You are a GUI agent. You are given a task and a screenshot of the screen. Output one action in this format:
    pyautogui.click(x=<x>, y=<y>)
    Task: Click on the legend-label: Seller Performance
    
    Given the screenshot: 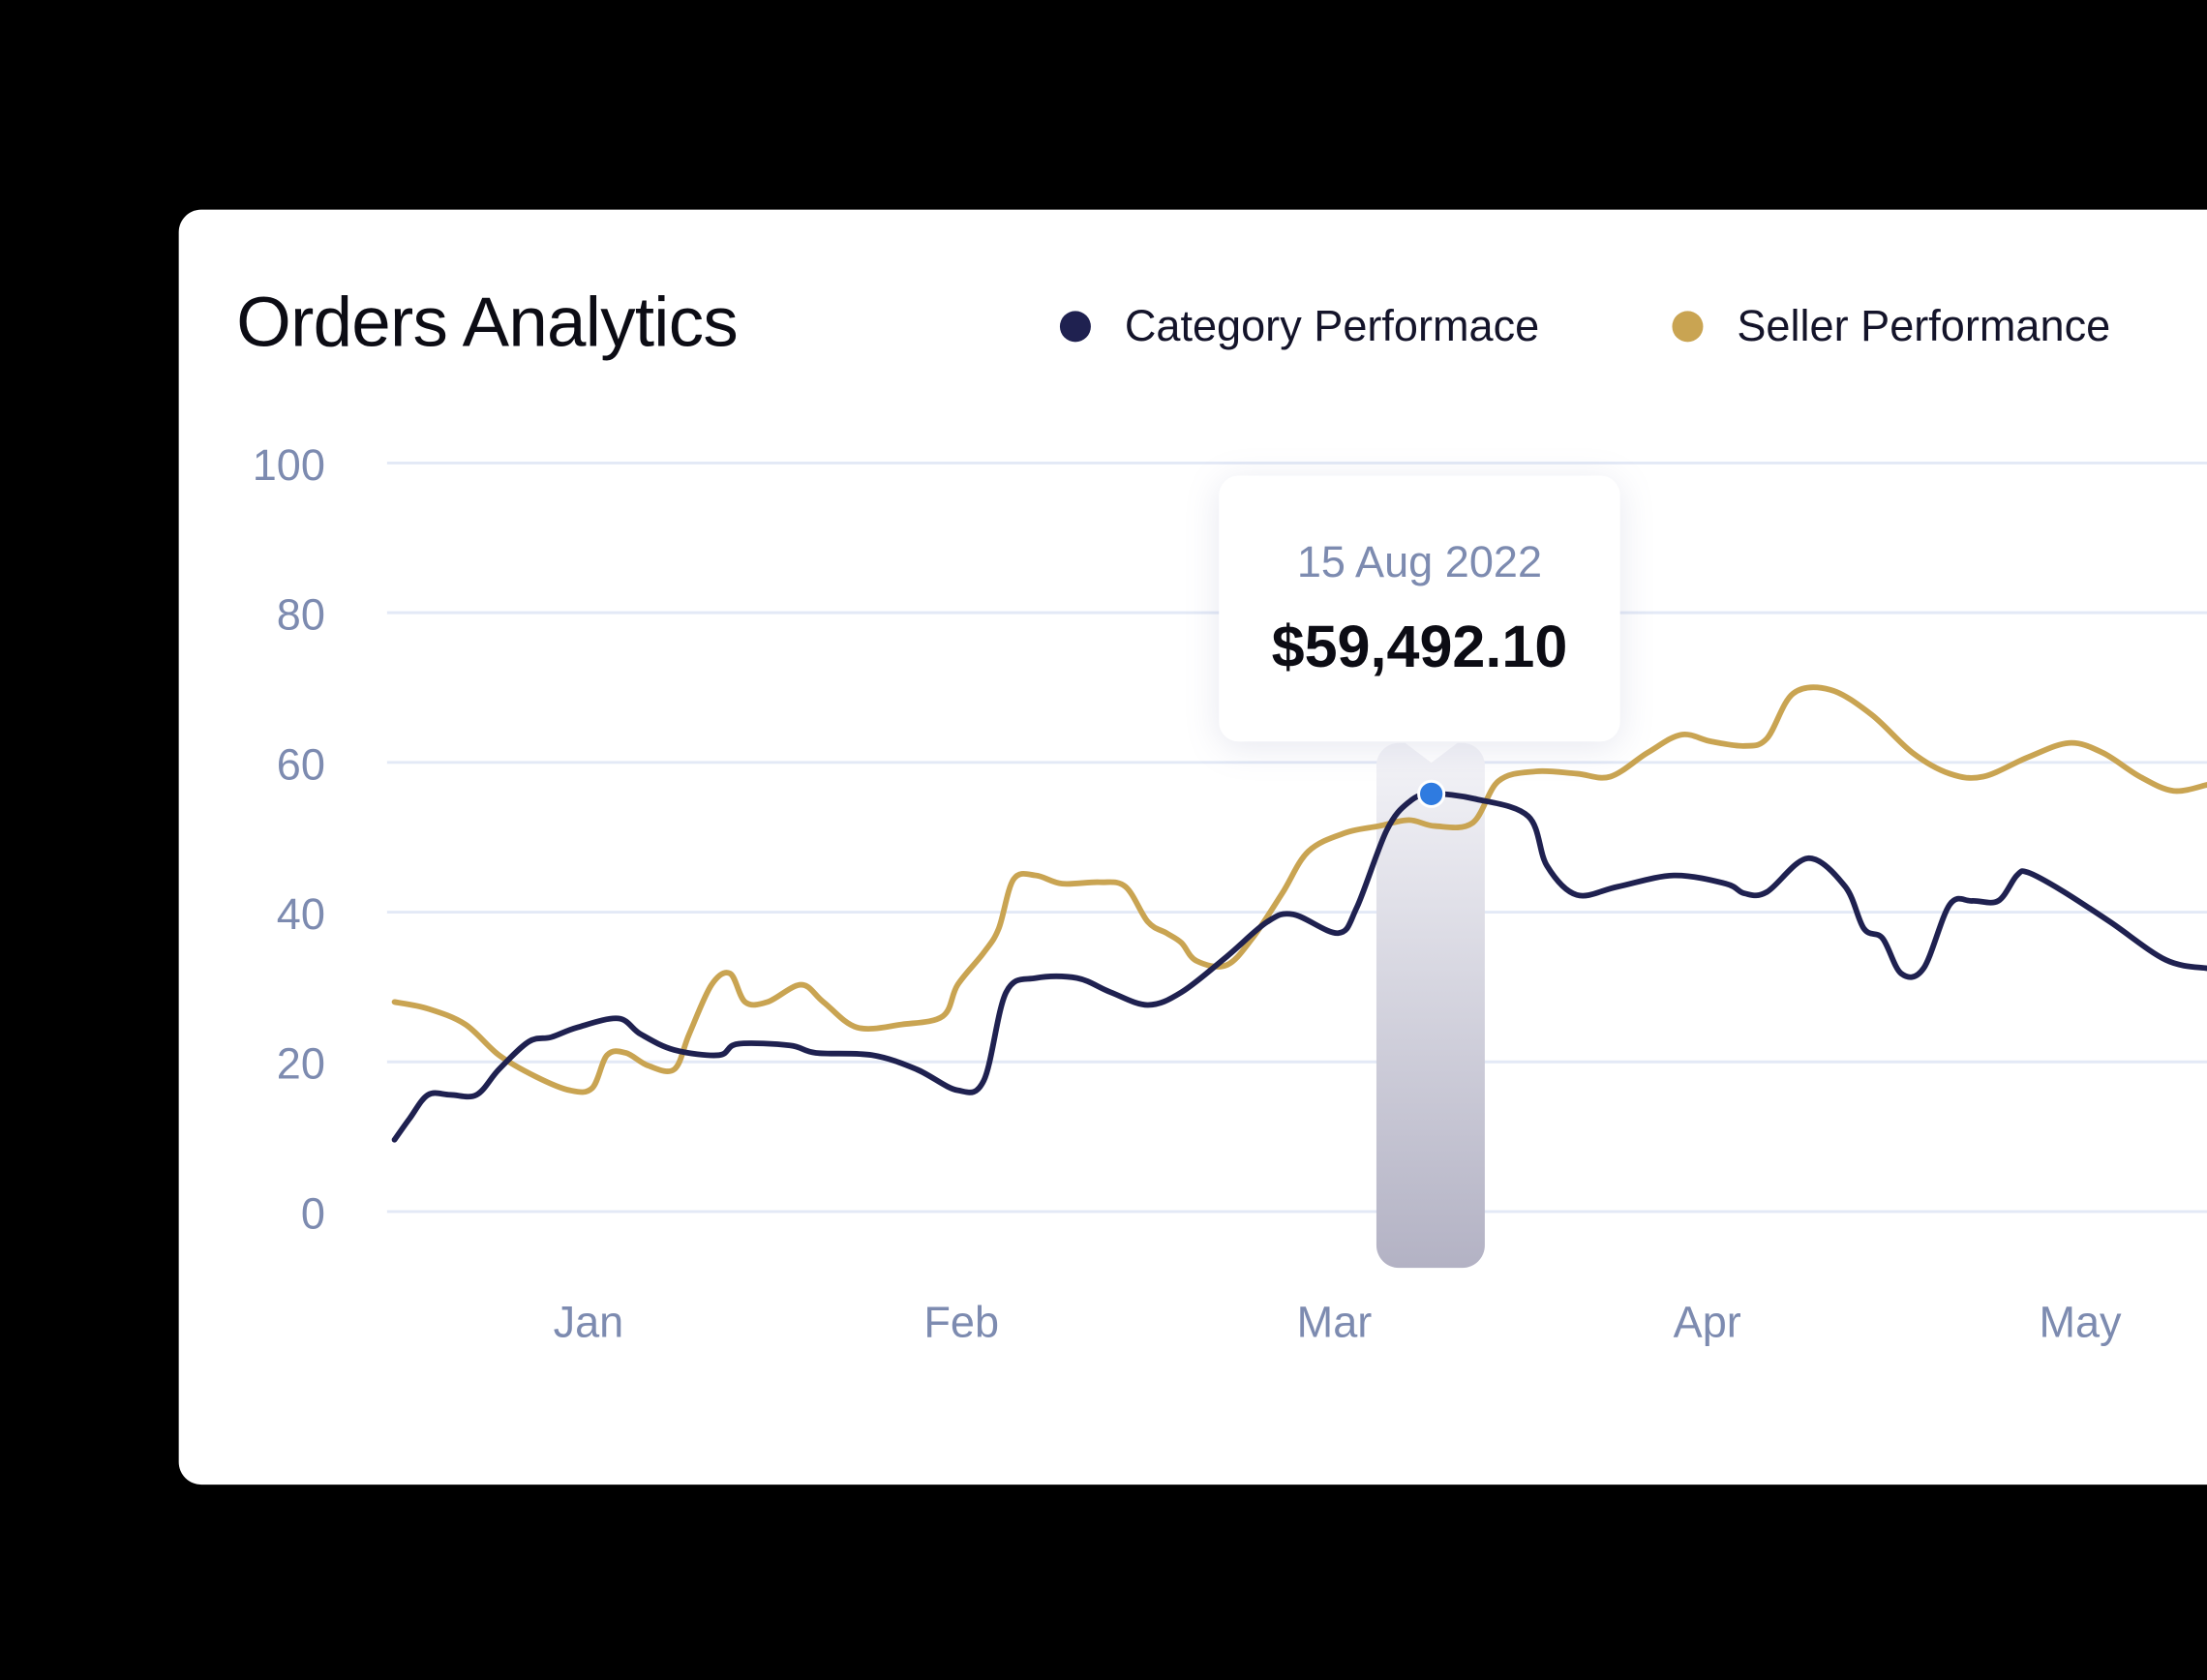 What is the action you would take?
    pyautogui.click(x=1924, y=326)
    